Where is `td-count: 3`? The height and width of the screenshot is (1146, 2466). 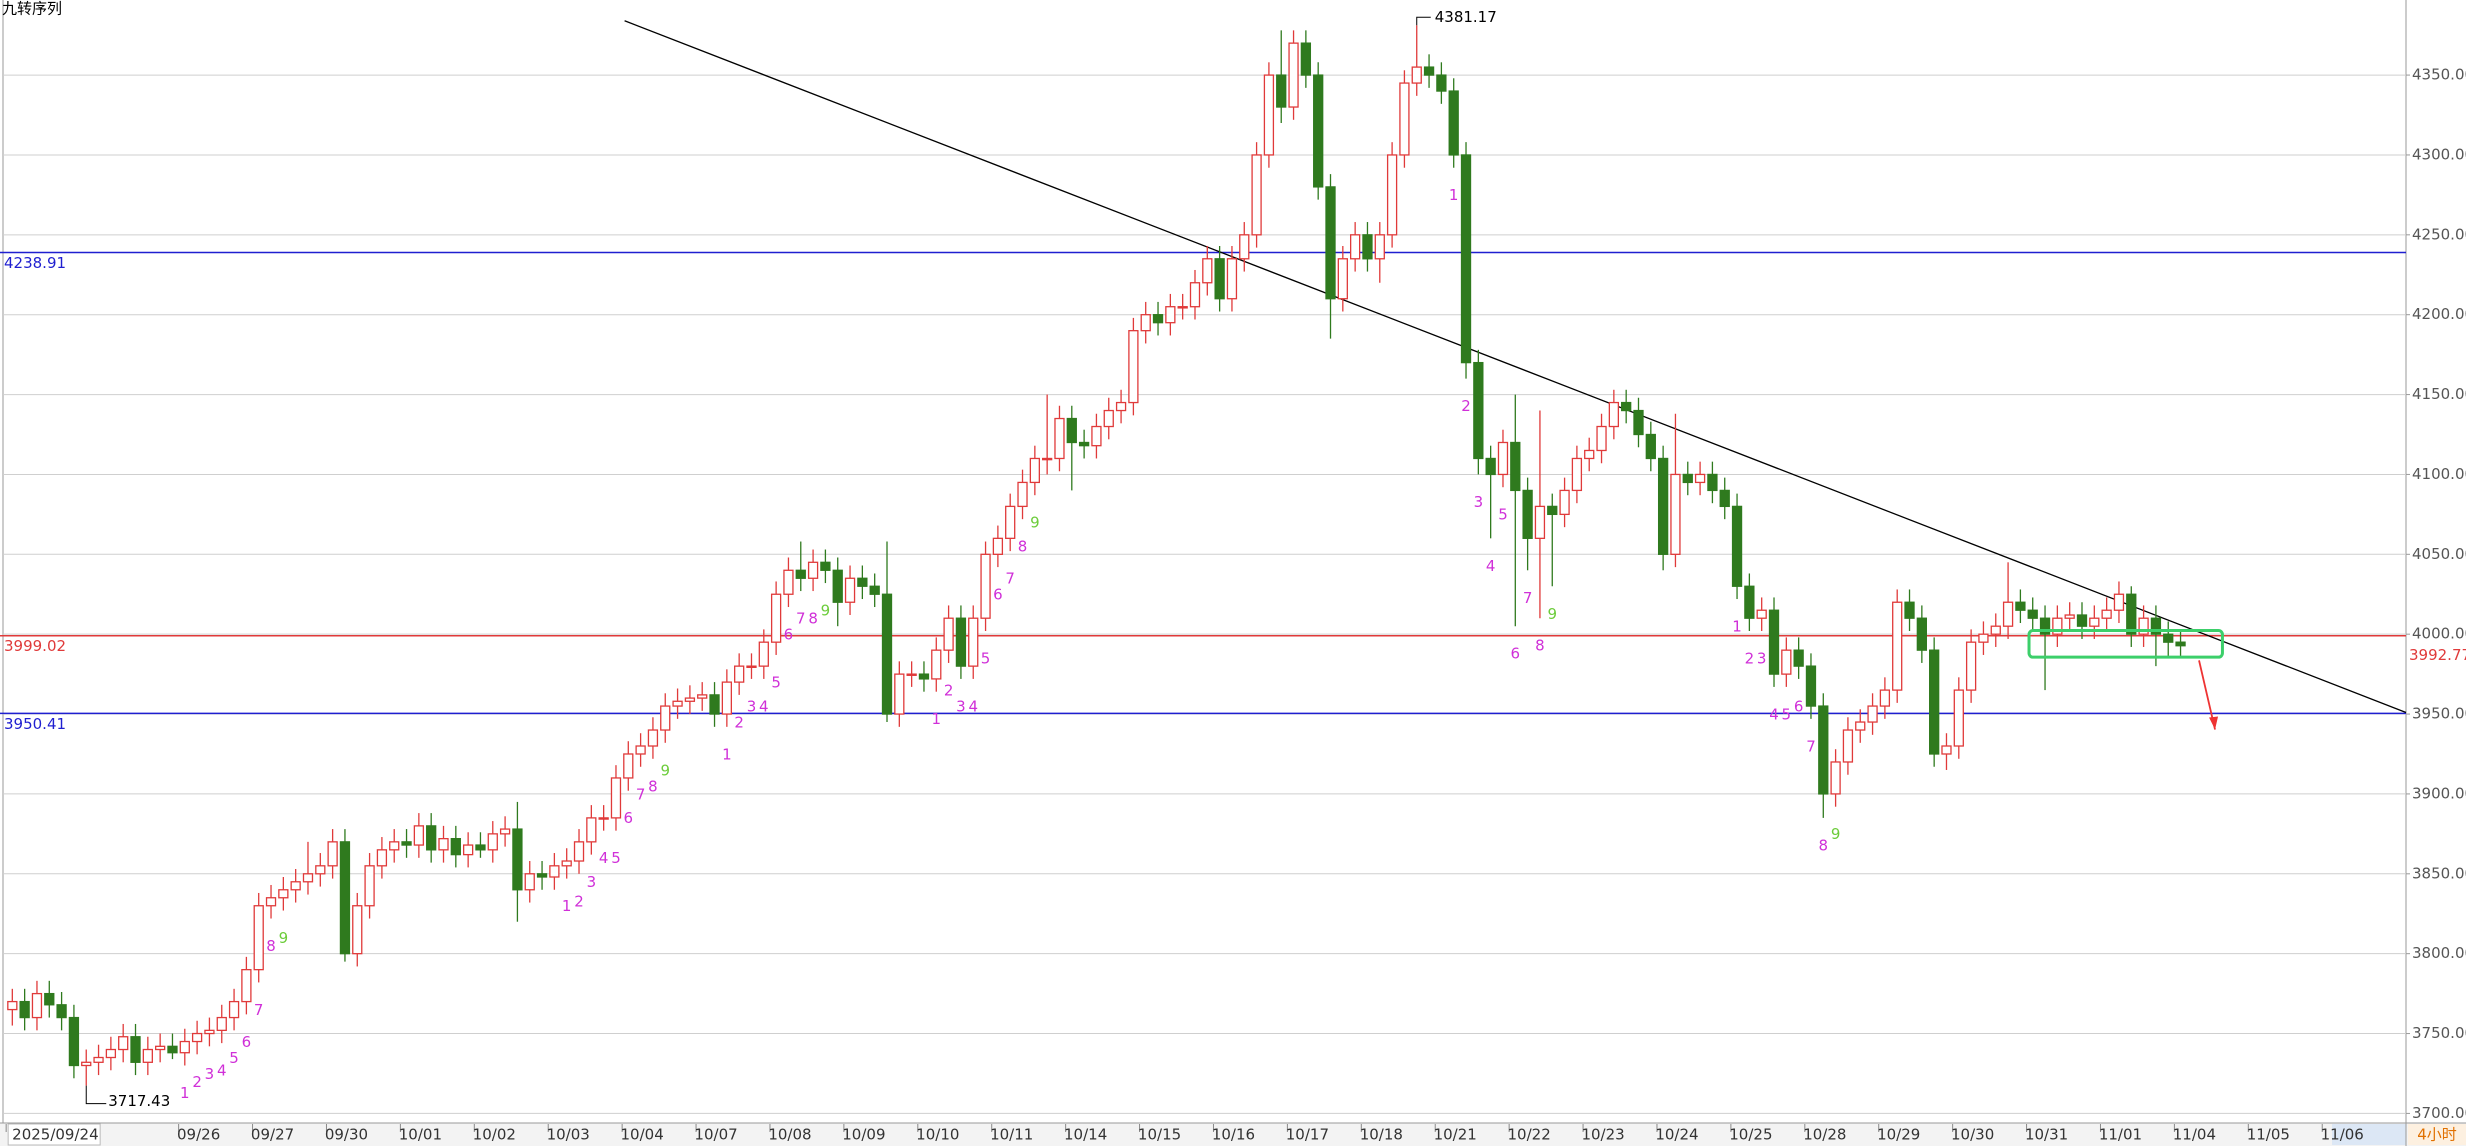
td-count: 3 is located at coordinates (210, 1074).